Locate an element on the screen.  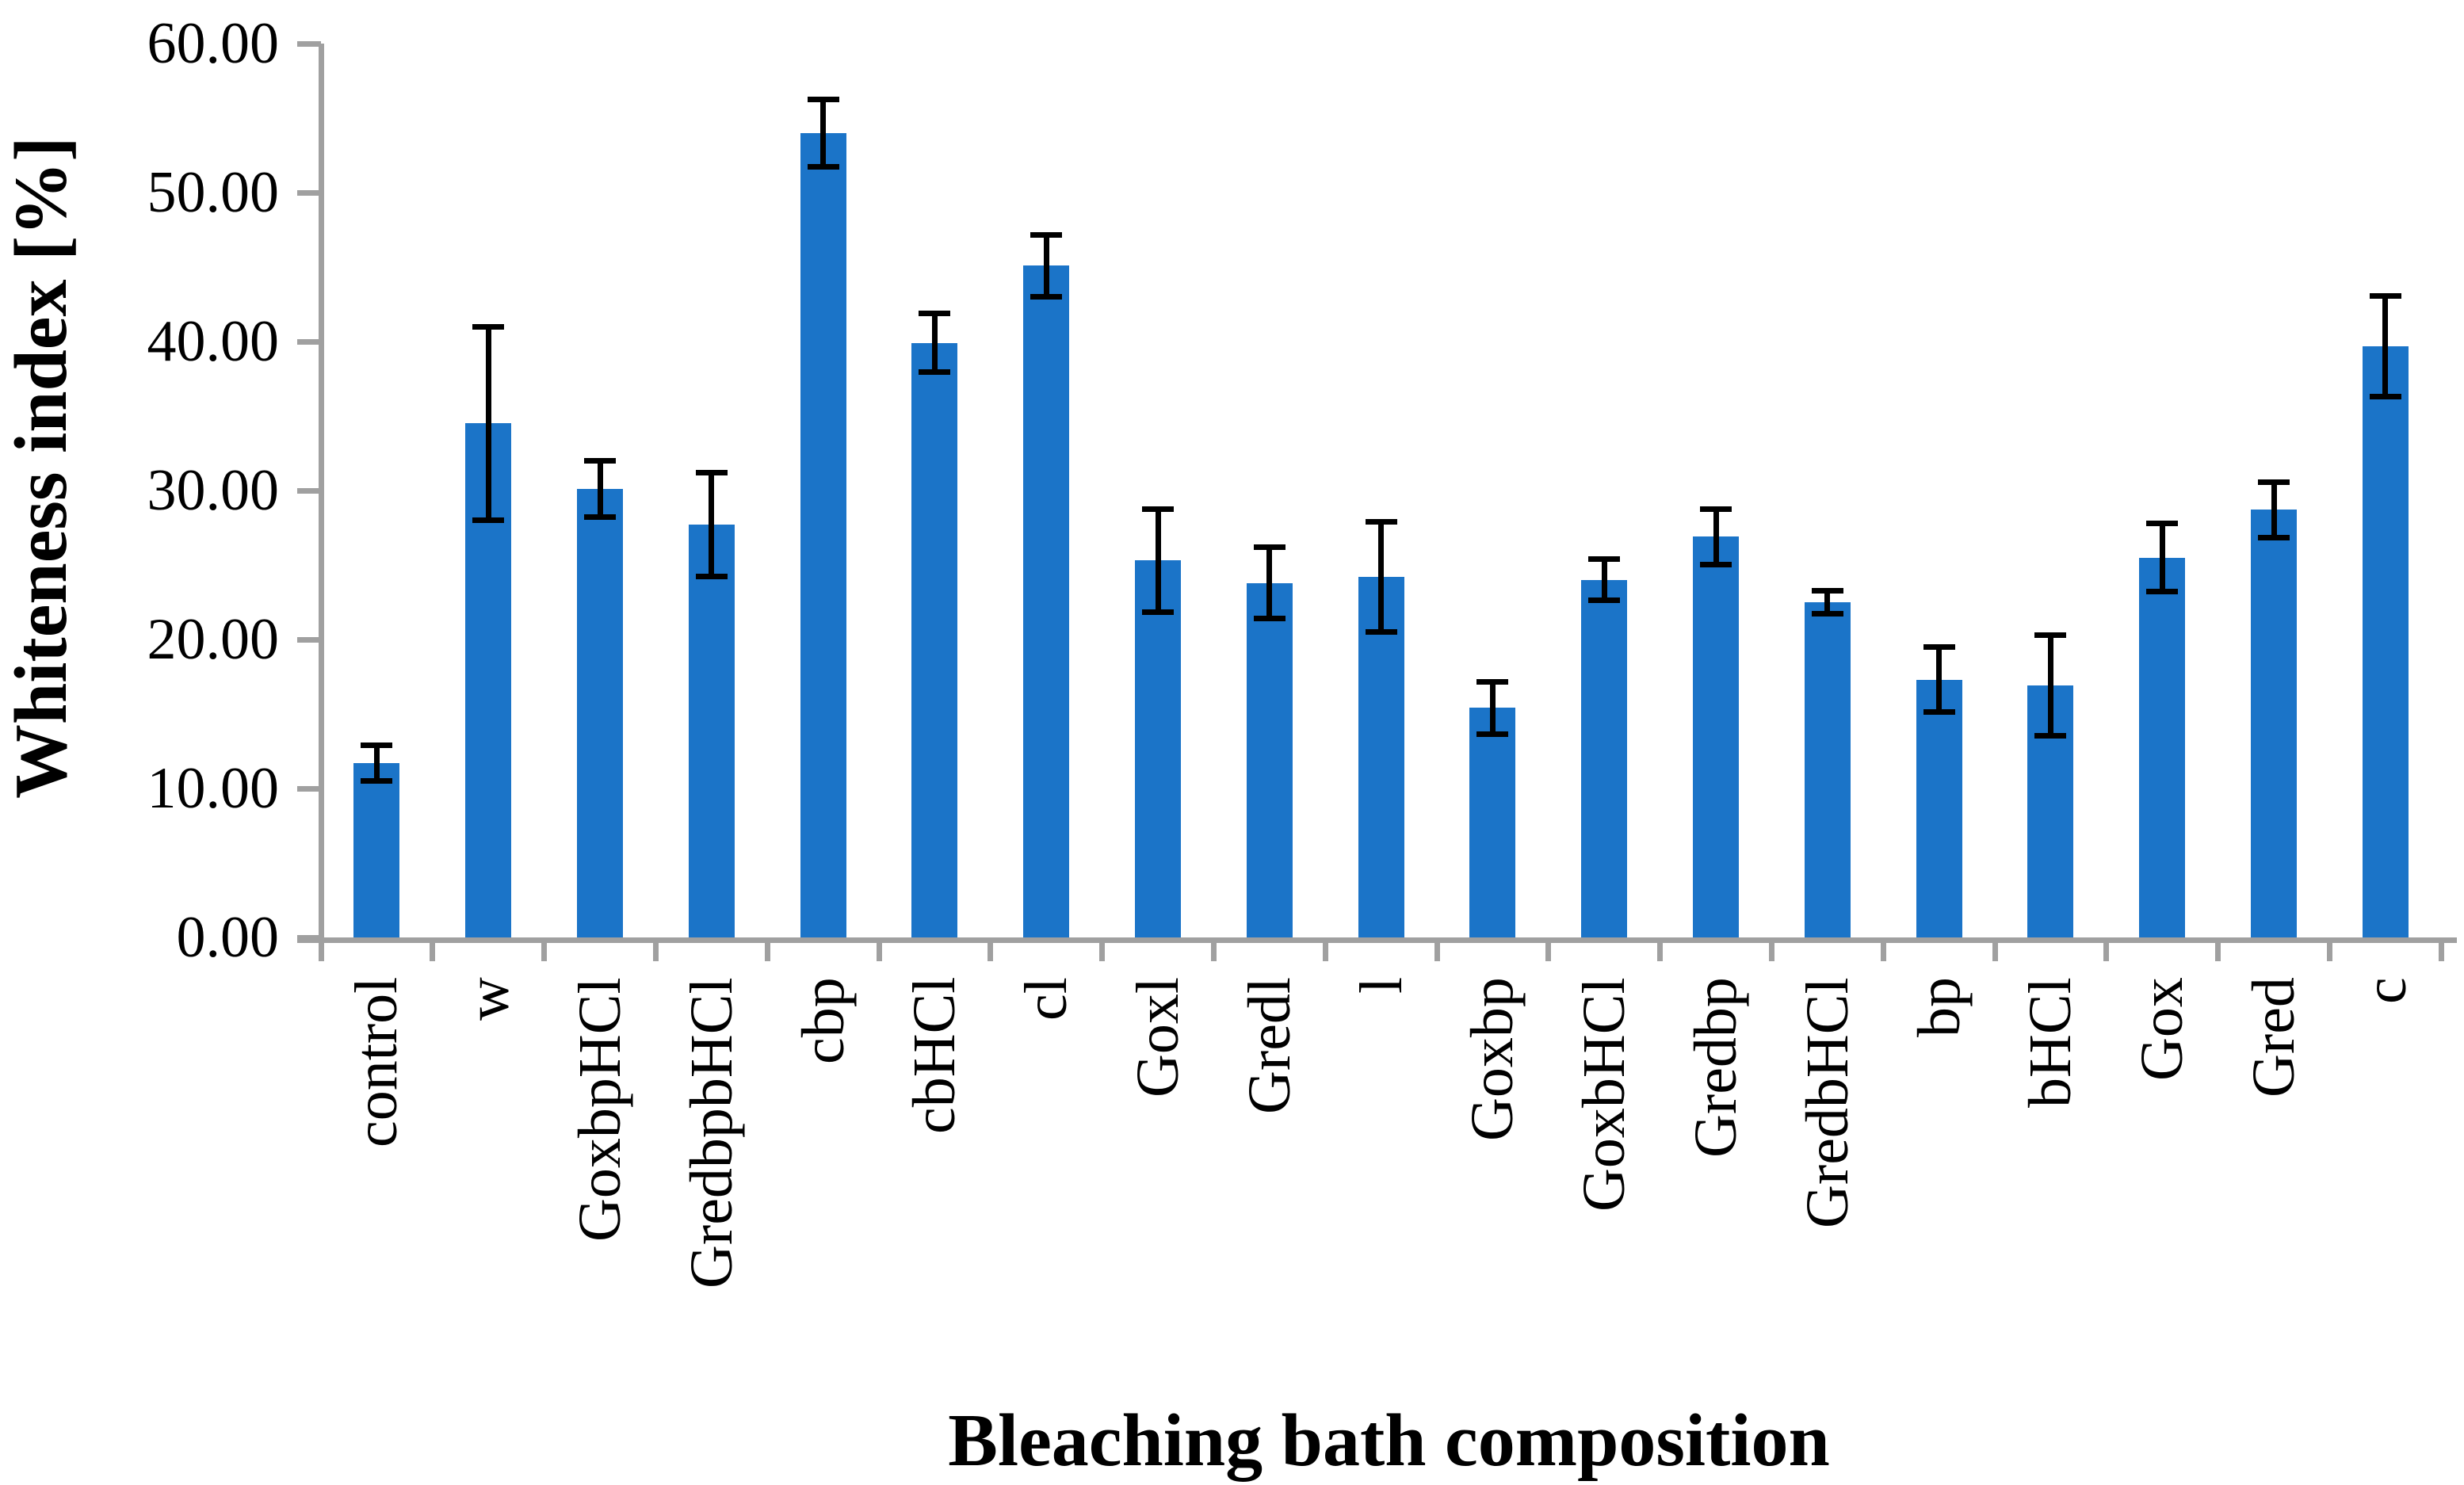
y-tick-label: 10.00 is located at coordinates (214, 788).